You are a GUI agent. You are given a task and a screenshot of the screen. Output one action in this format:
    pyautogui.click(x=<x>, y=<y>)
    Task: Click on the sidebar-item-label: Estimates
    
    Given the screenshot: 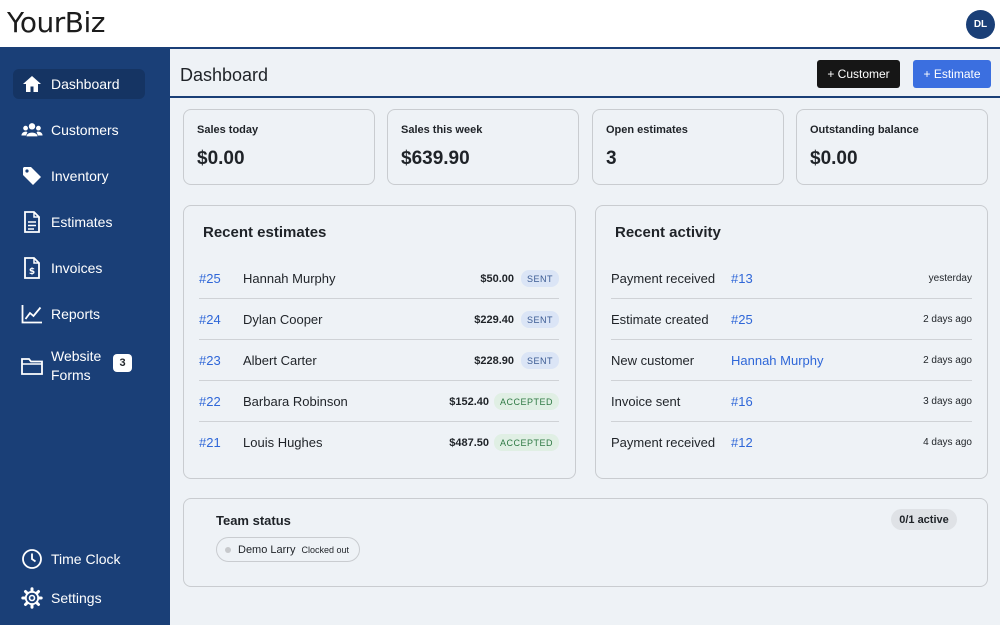 What is the action you would take?
    pyautogui.click(x=82, y=221)
    